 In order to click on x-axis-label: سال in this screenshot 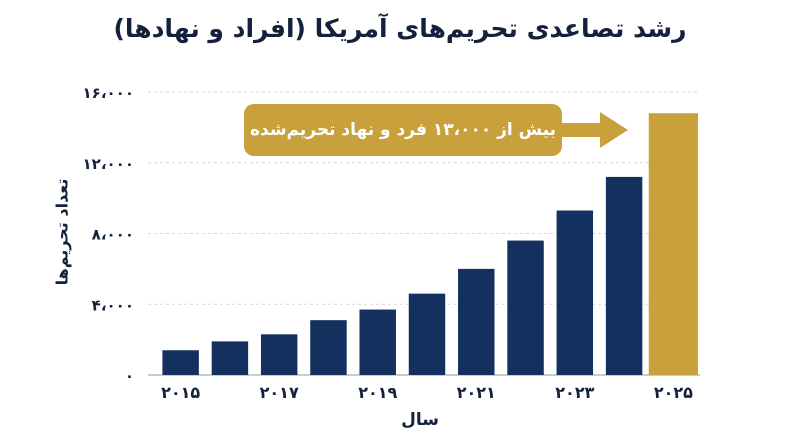, I will do `click(420, 420)`.